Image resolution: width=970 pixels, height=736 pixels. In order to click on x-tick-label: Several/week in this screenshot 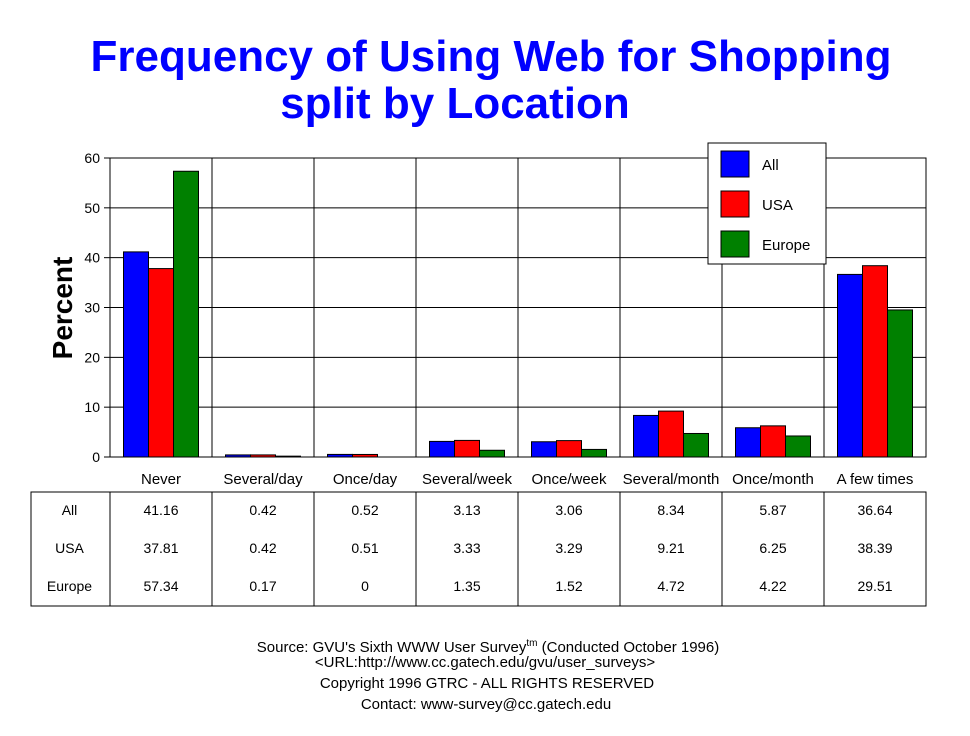, I will do `click(467, 479)`.